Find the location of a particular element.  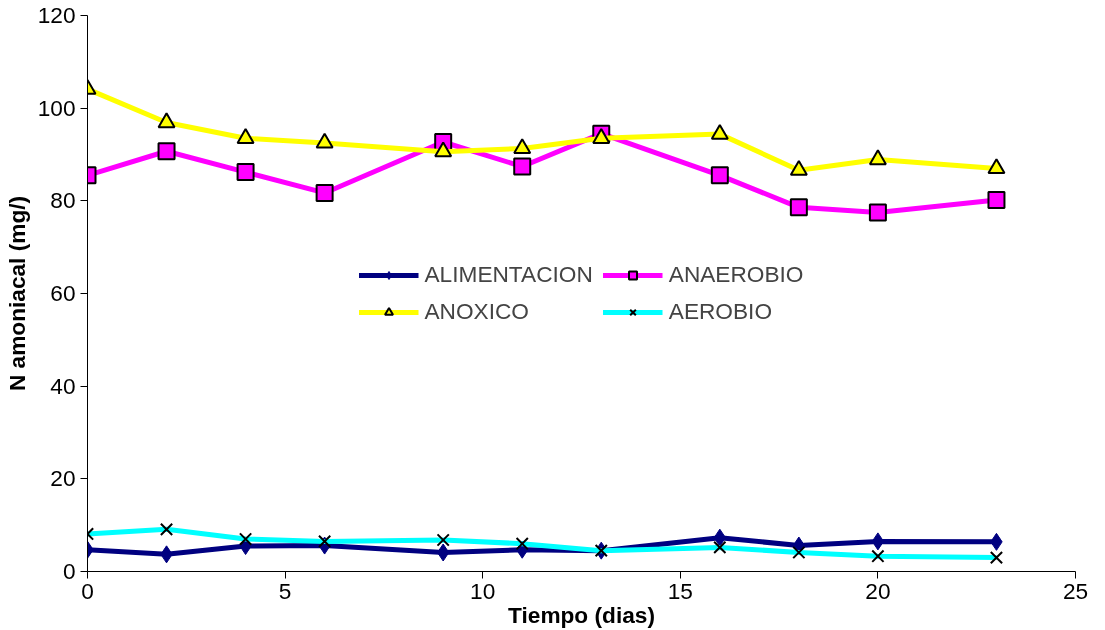

x-tick-label: 5 is located at coordinates (285, 590).